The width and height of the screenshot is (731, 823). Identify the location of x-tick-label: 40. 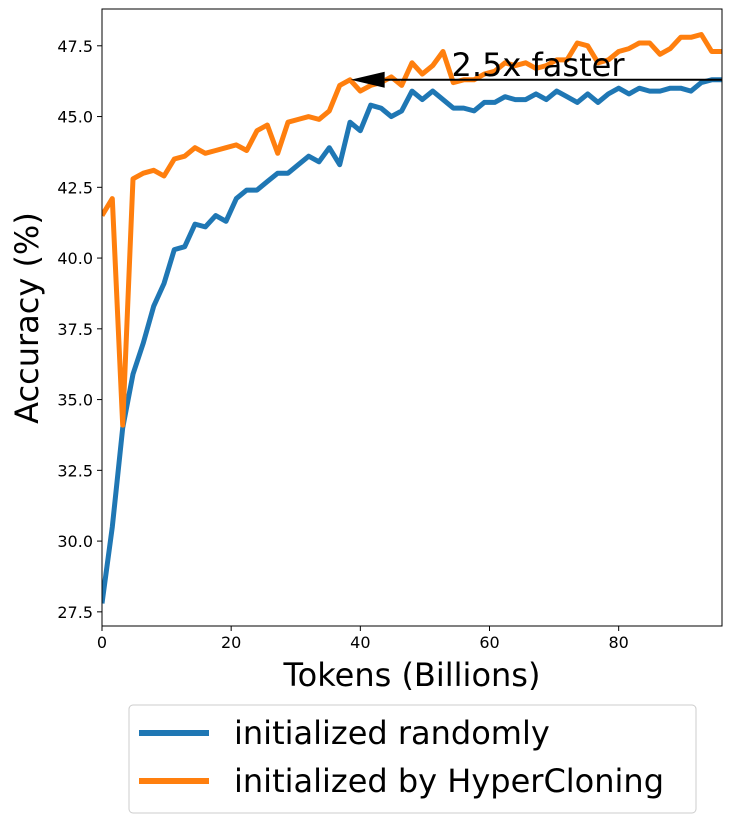
(360, 642).